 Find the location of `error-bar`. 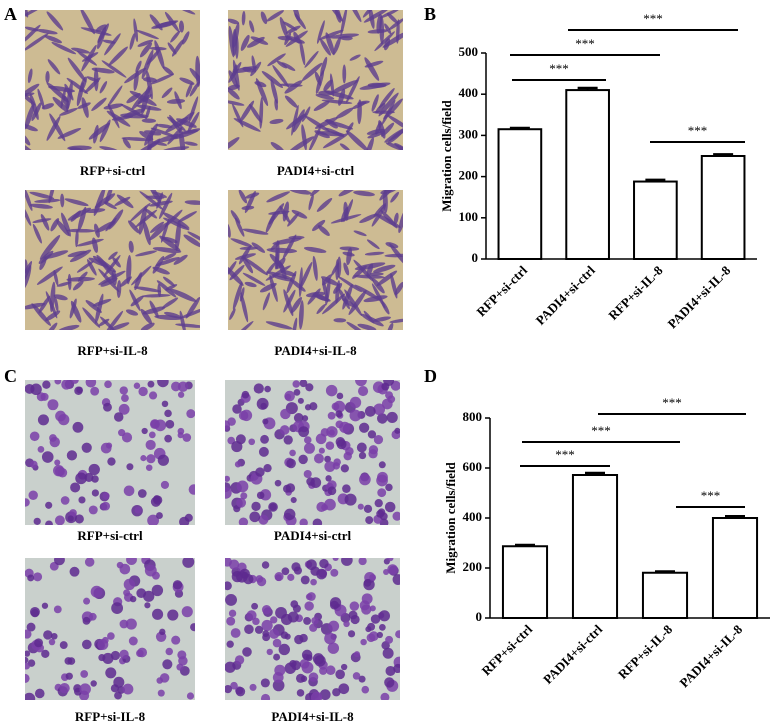

error-bar is located at coordinates (525, 545).